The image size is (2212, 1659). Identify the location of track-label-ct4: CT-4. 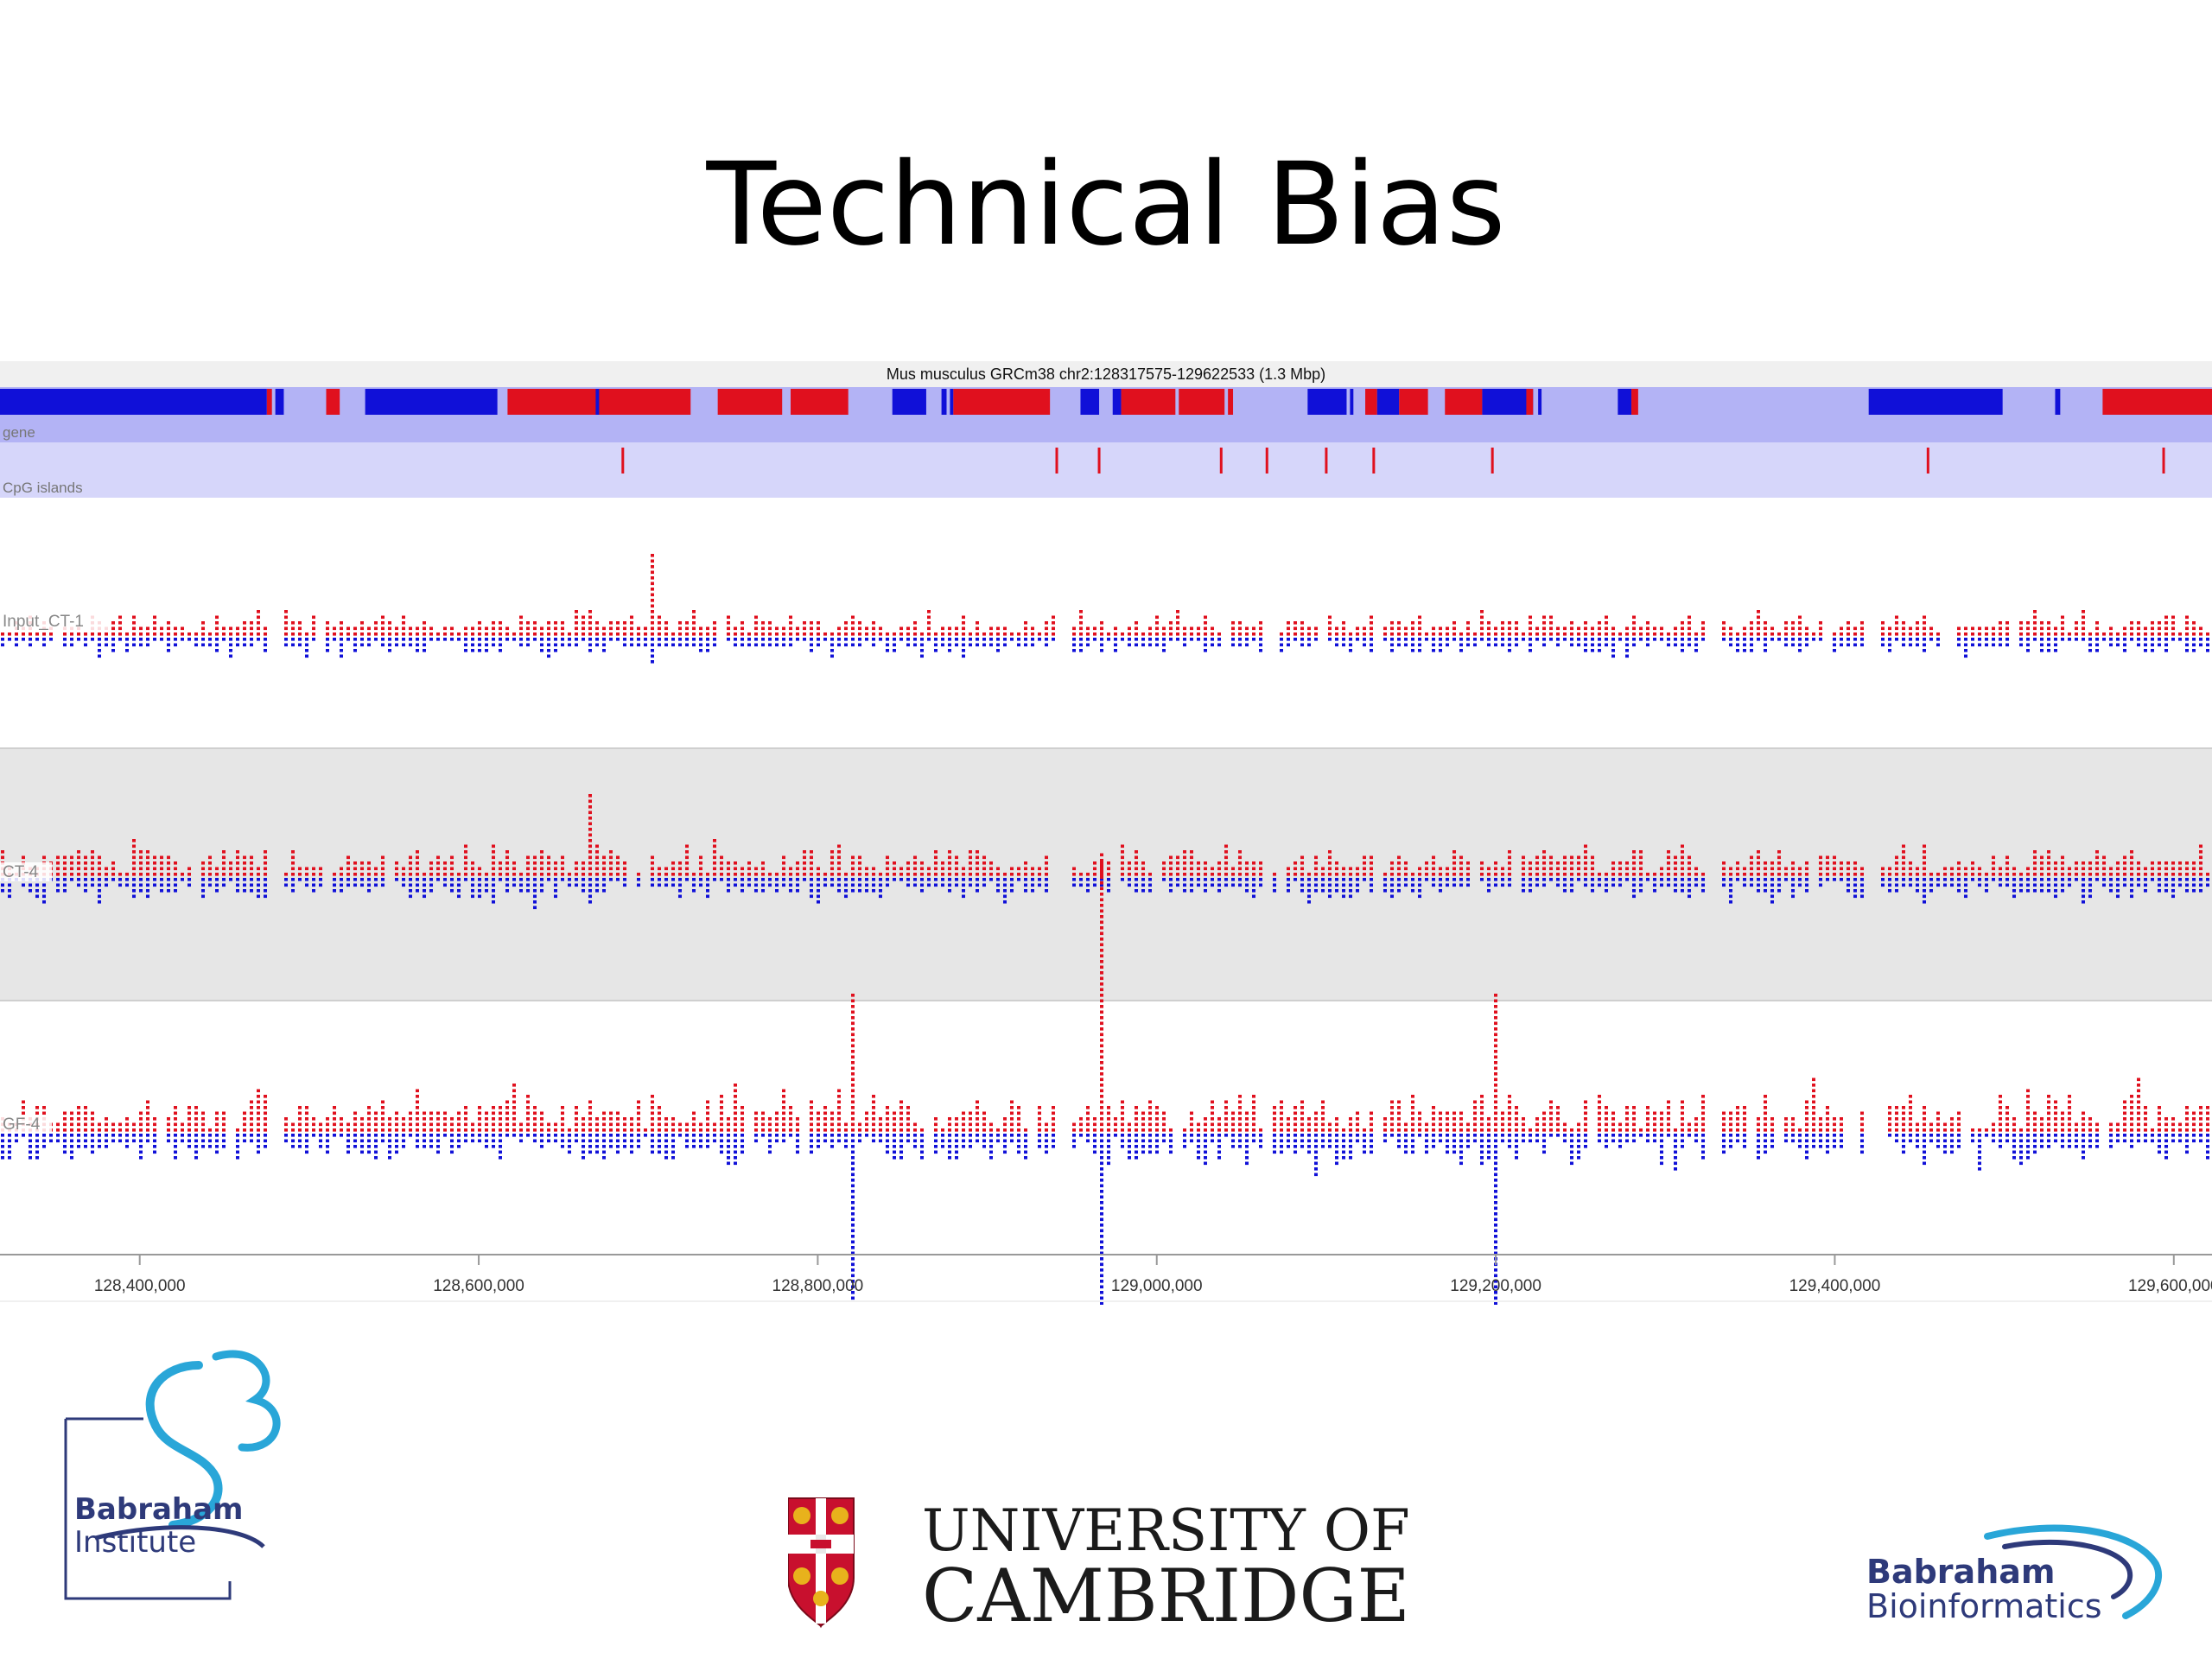
(26, 871).